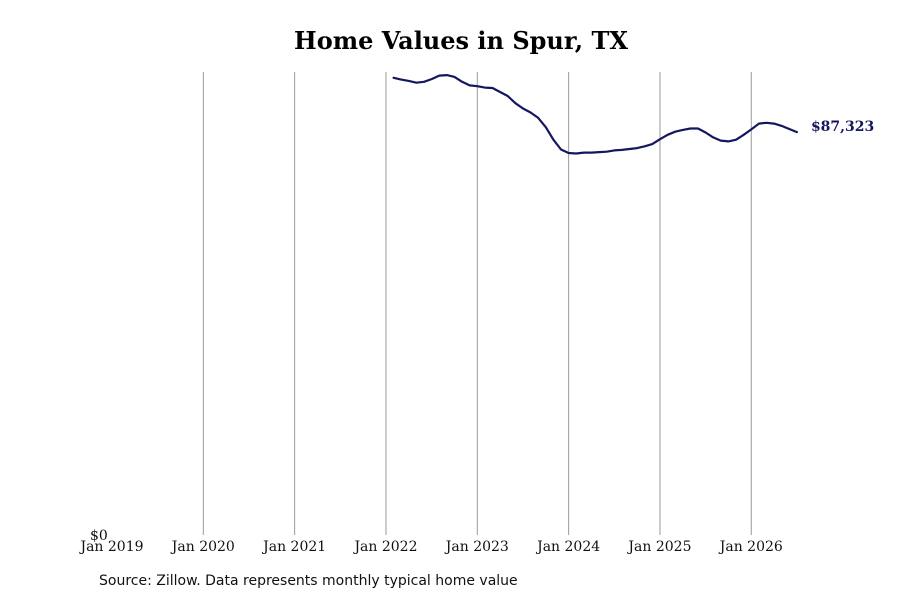 This screenshot has height=600, width=900. Describe the element at coordinates (842, 127) in the screenshot. I see `latest-value-label: $87,323` at that location.